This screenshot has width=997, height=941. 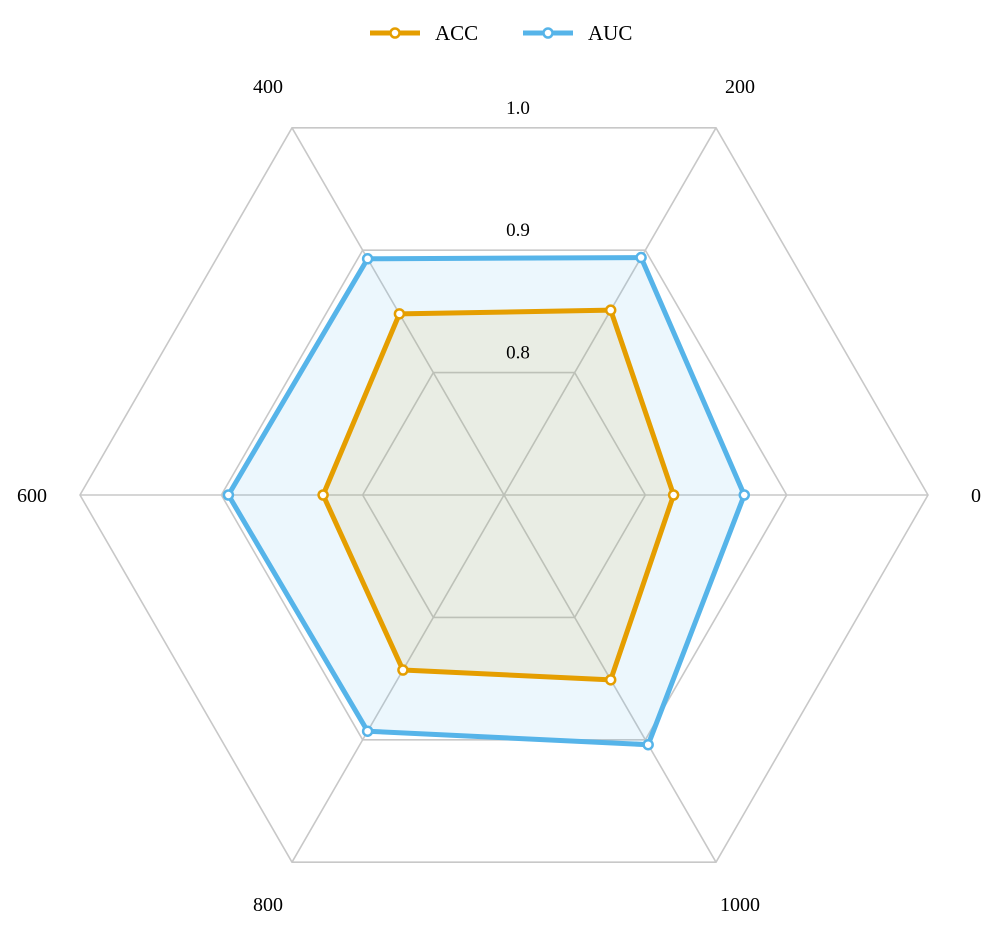 What do you see at coordinates (518, 108) in the screenshot?
I see `radial-tick-label: 1.0` at bounding box center [518, 108].